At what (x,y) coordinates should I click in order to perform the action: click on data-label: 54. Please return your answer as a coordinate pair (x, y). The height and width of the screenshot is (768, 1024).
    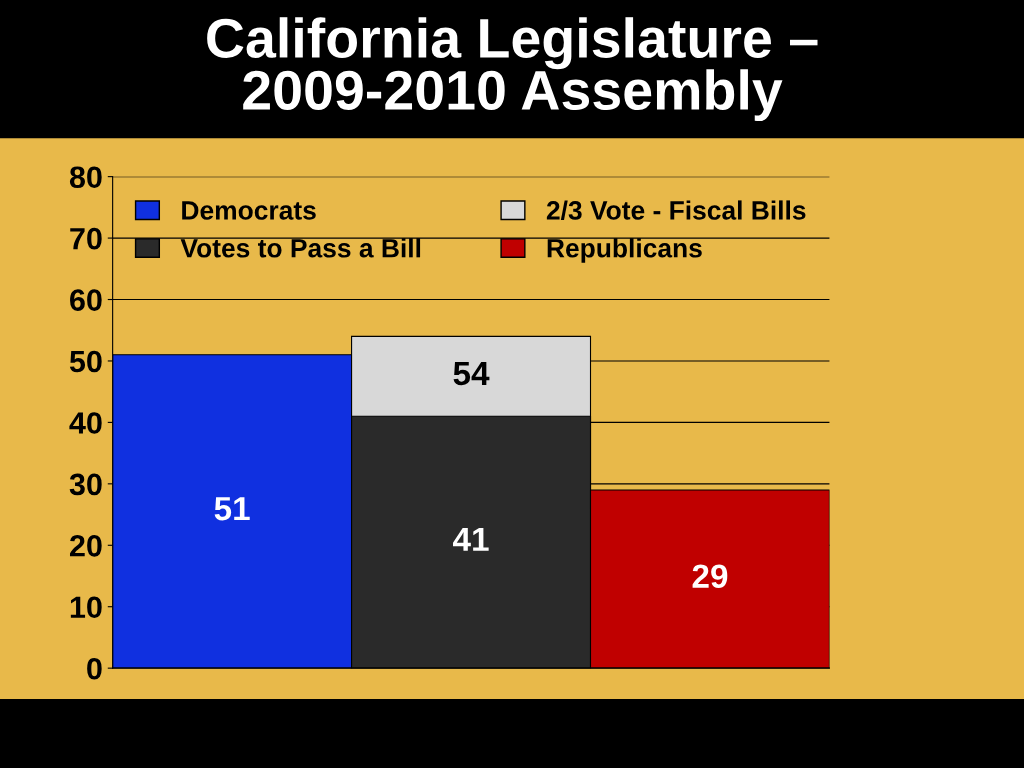
    Looking at the image, I should click on (471, 374).